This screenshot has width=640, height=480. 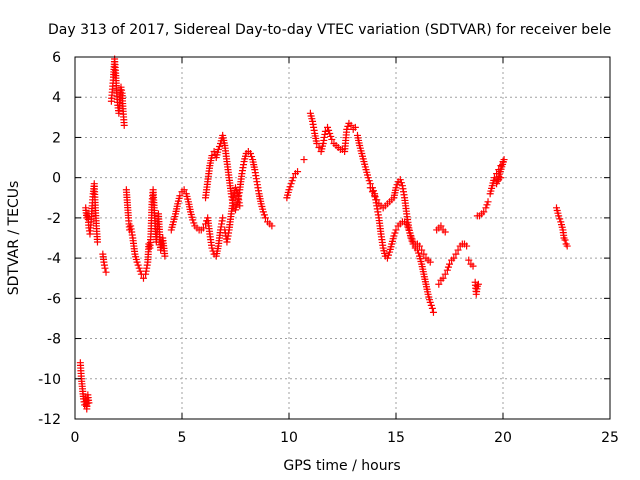 What do you see at coordinates (54, 340) in the screenshot?
I see `y-tick-label: -8` at bounding box center [54, 340].